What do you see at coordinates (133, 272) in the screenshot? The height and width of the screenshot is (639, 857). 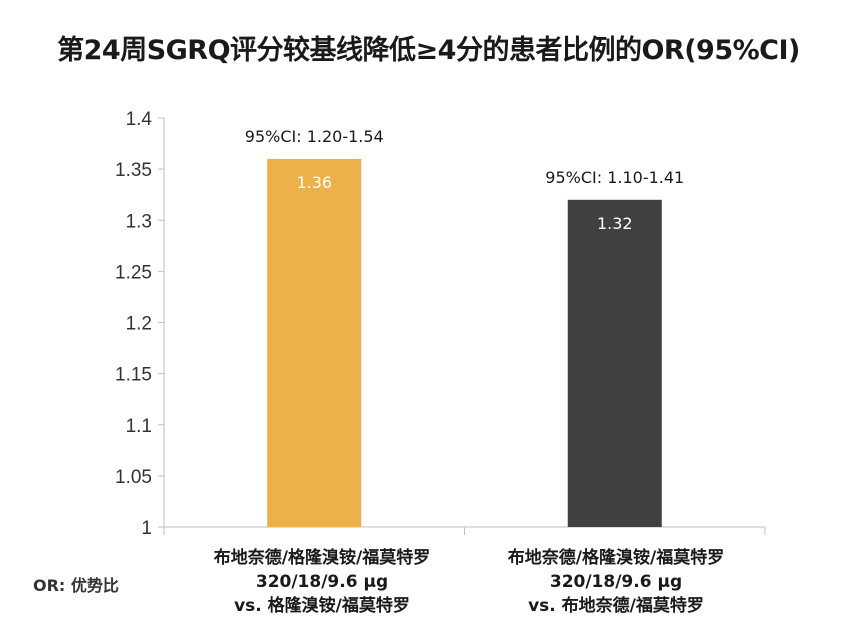 I see `y-tick-label: 1.25` at bounding box center [133, 272].